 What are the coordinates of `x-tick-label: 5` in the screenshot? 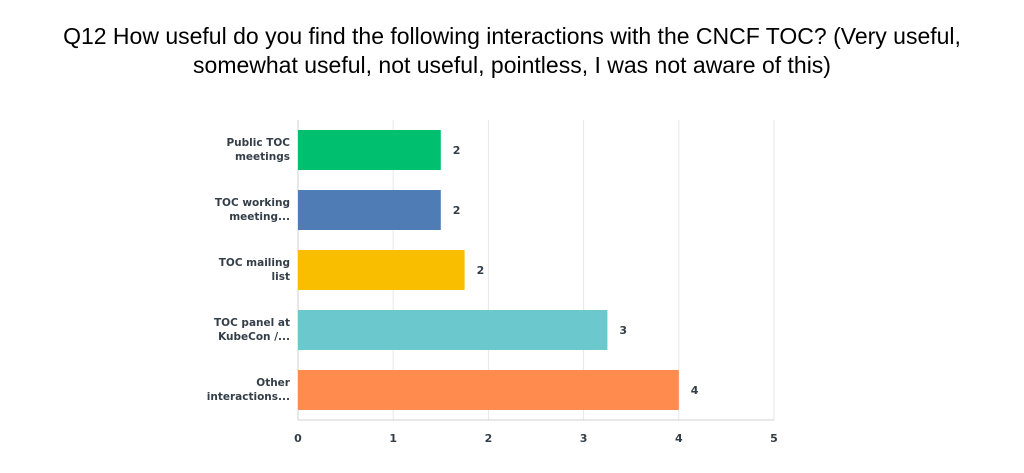 It's located at (774, 438).